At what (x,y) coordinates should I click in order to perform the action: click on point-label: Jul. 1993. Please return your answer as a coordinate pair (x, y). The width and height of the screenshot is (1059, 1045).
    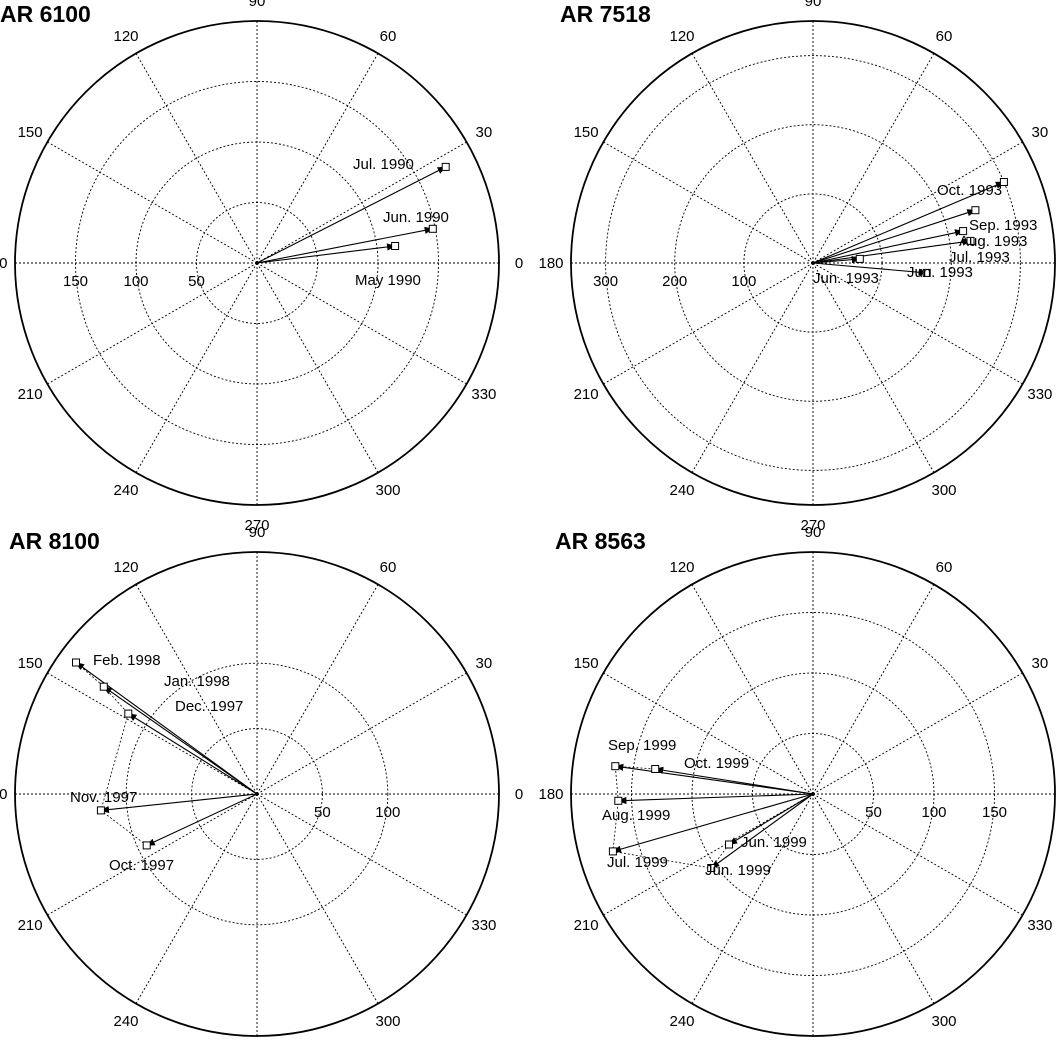
    Looking at the image, I should click on (979, 257).